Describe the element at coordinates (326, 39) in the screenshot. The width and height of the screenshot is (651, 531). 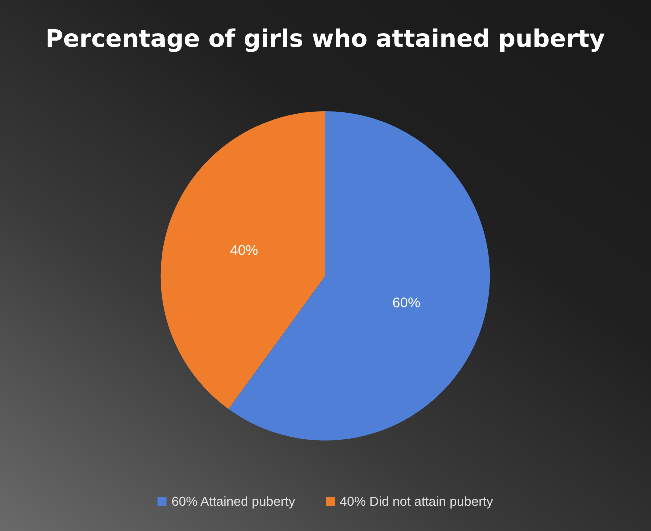
I see `chart-title: Percentage of girls who attained puberty` at that location.